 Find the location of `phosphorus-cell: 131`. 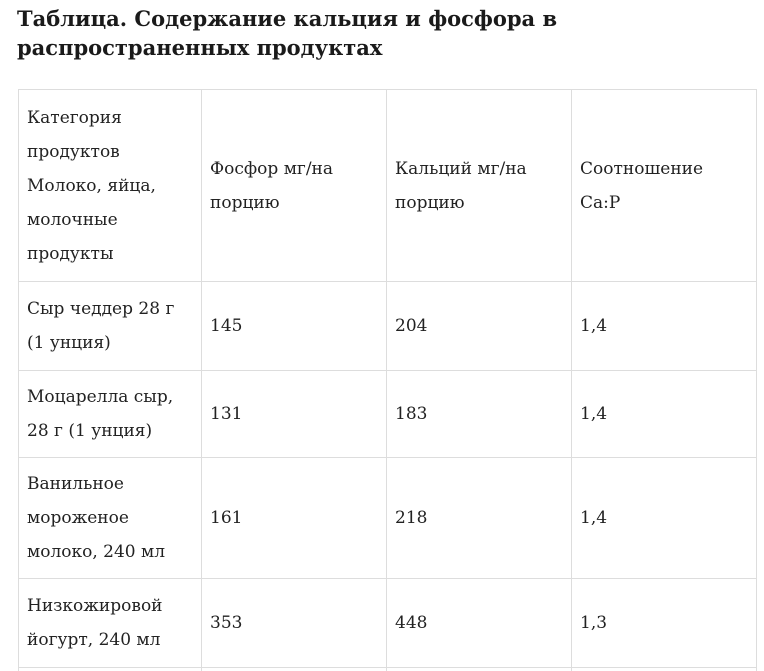

phosphorus-cell: 131 is located at coordinates (294, 414).